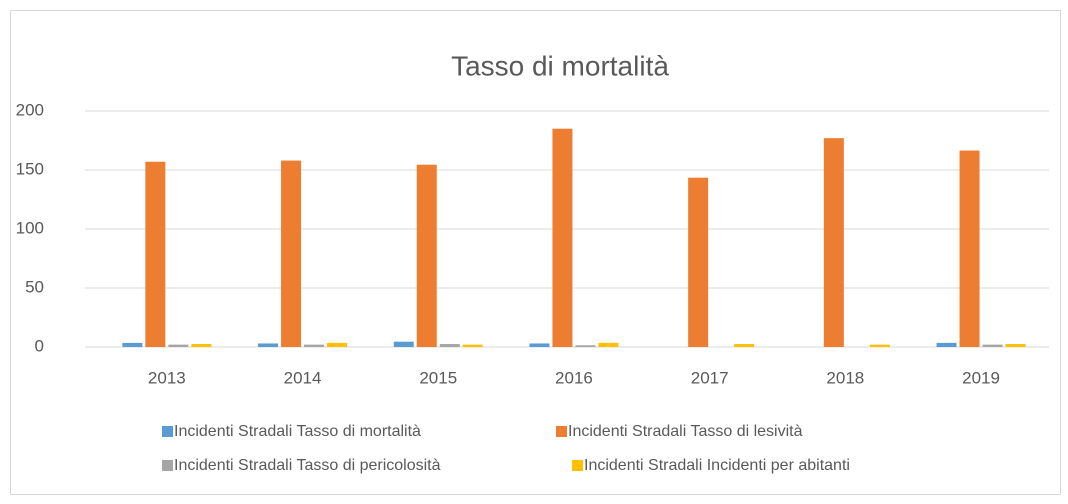 The height and width of the screenshot is (504, 1068). What do you see at coordinates (30, 109) in the screenshot?
I see `y-tick-label: 200` at bounding box center [30, 109].